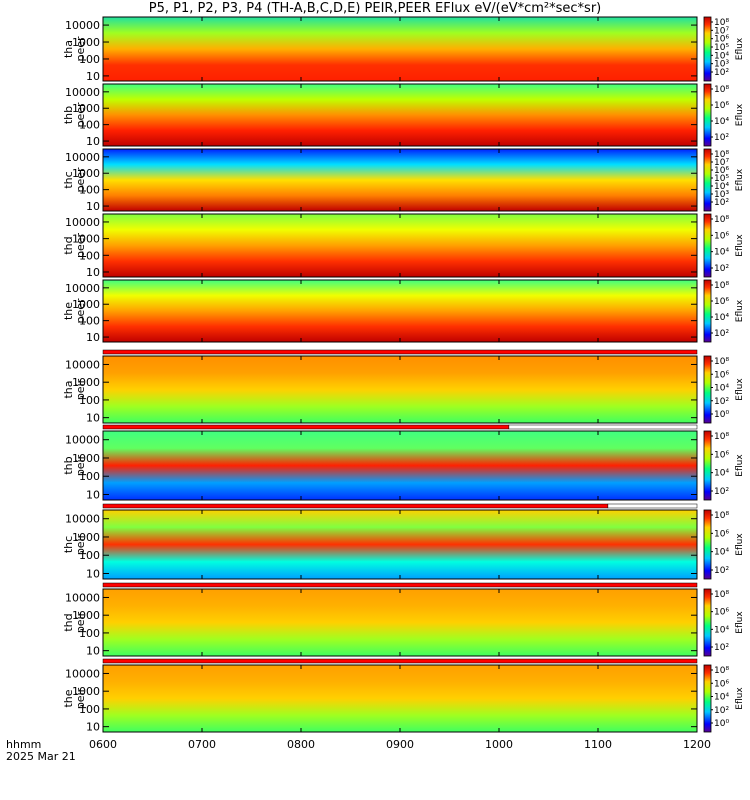 The height and width of the screenshot is (800, 750). What do you see at coordinates (68, 179) in the screenshot?
I see `panel-probe-label: thc` at bounding box center [68, 179].